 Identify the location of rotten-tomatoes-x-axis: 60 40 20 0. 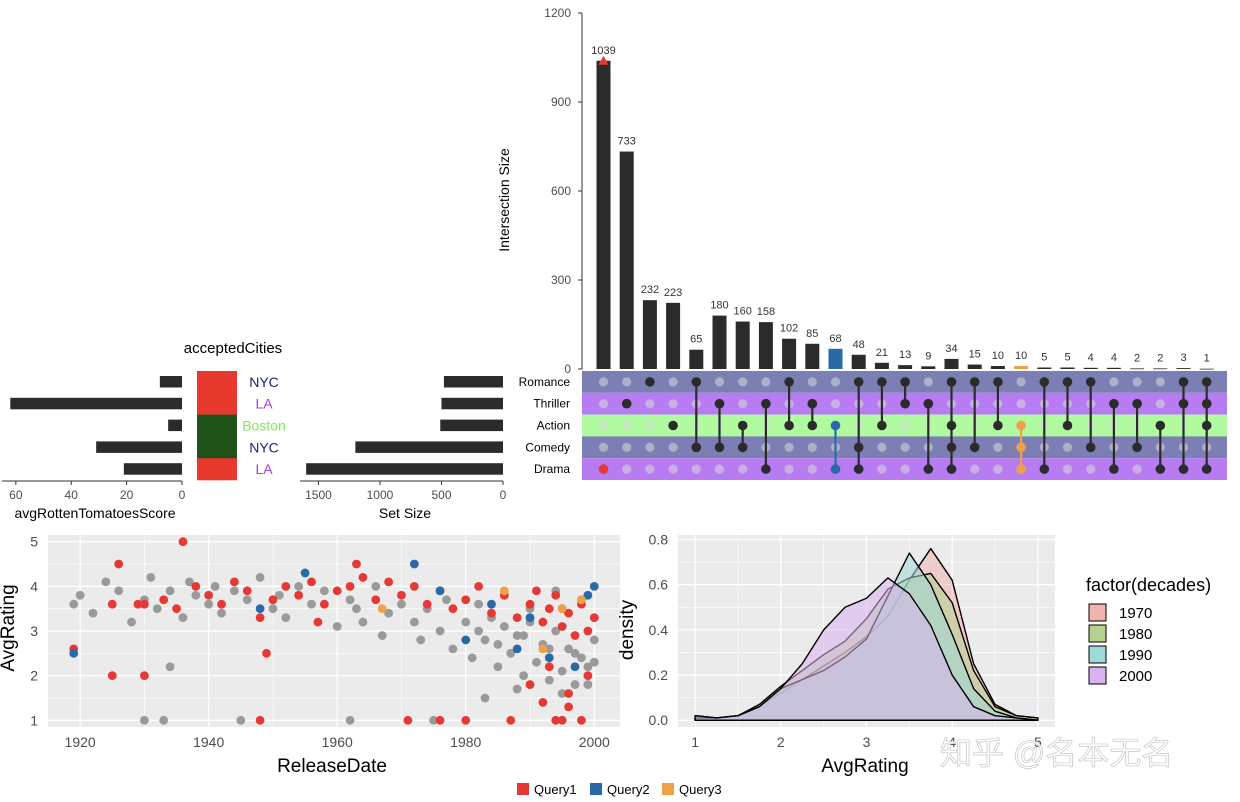
(94, 491).